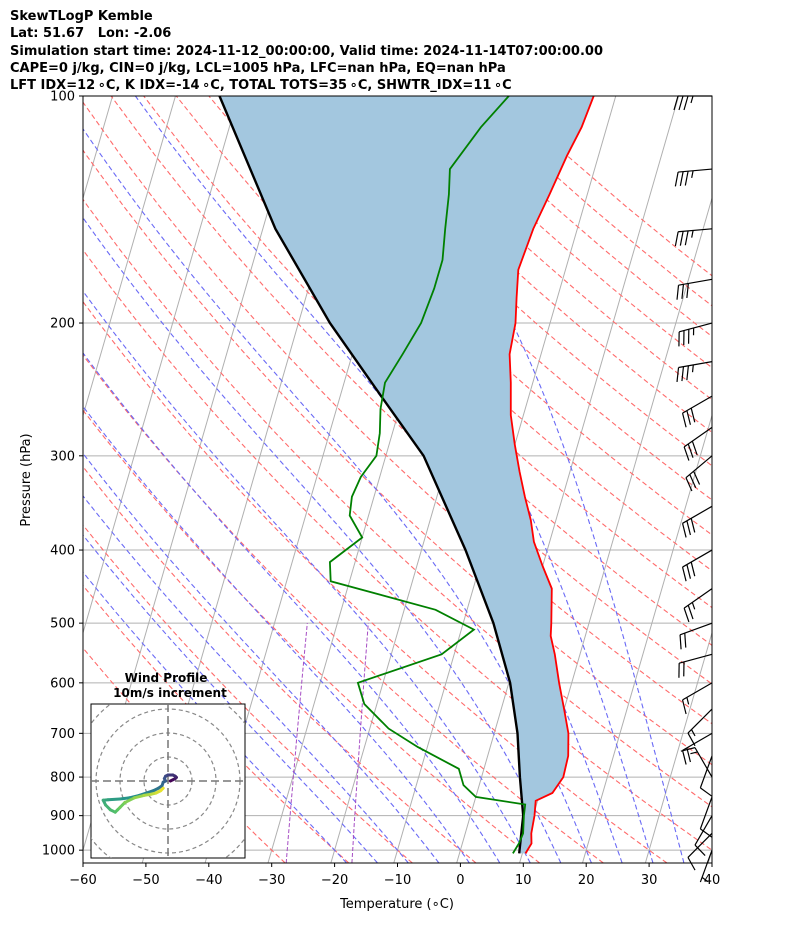 Image resolution: width=794 pixels, height=937 pixels. I want to click on header-line-2: Lat: 51.67 Lon: -2.06, so click(91, 34).